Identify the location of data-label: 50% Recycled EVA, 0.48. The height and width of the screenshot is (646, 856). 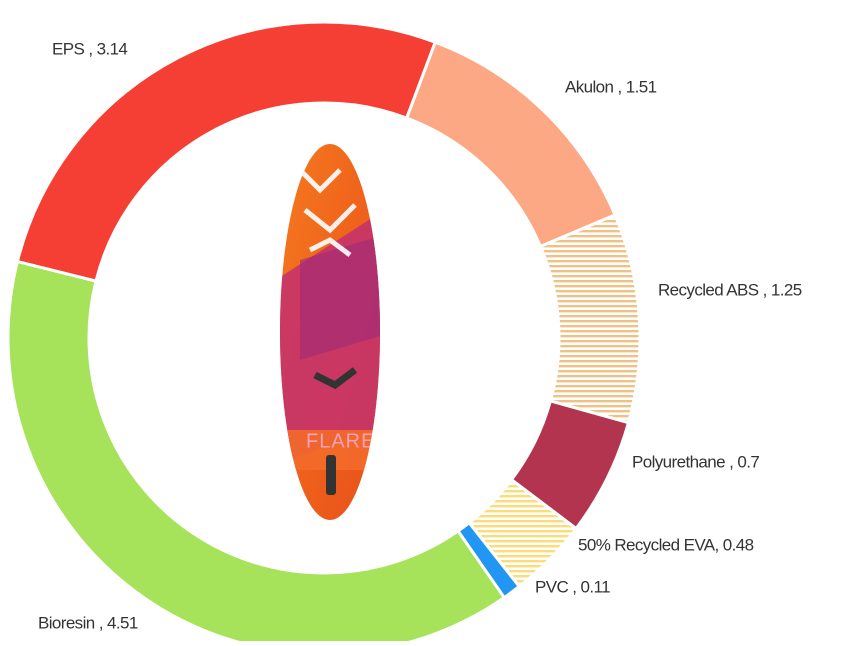
(666, 544).